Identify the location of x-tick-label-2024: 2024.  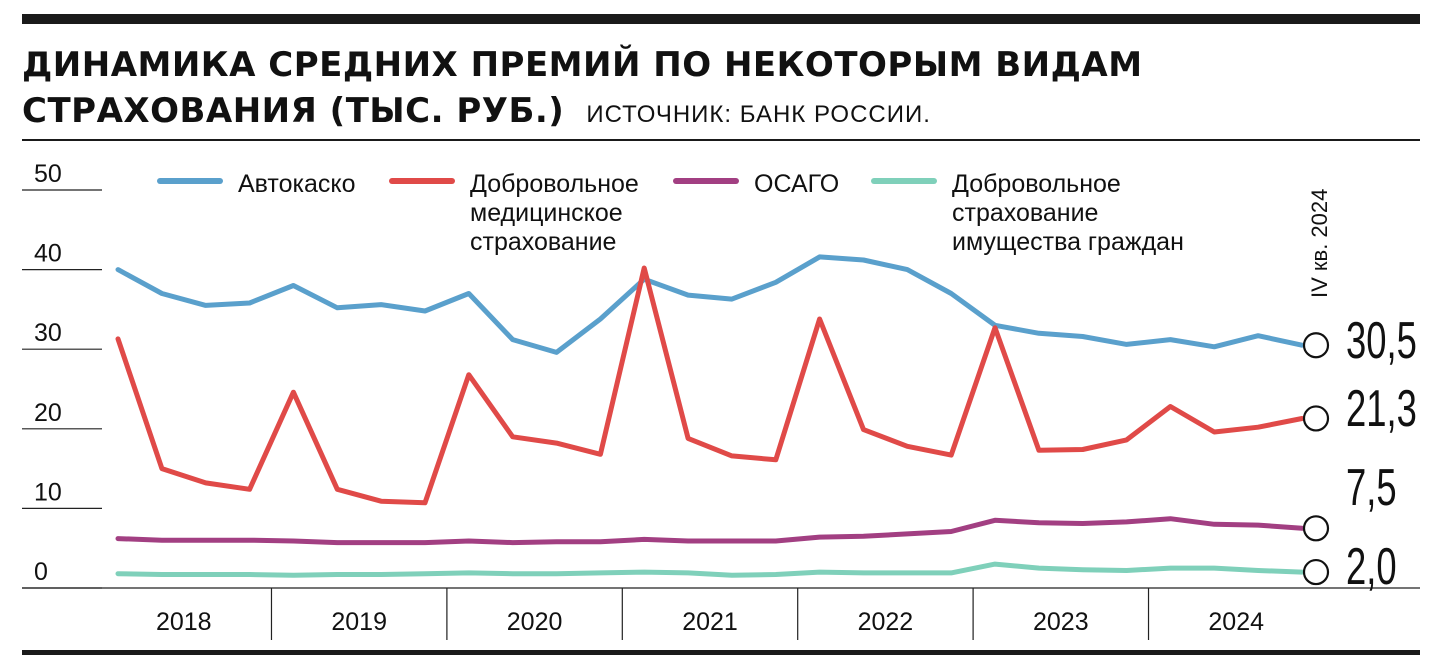
(1236, 622).